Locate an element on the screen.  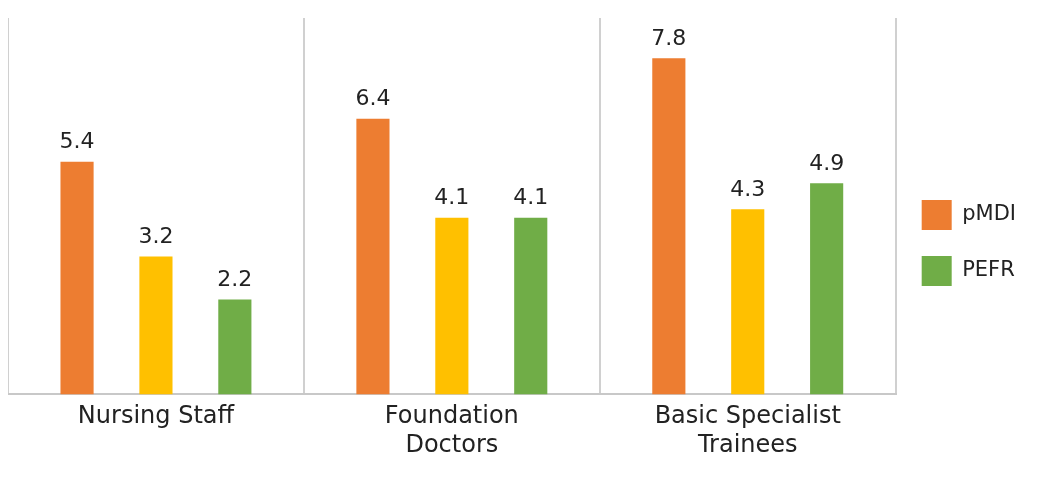
x-tick-label: Foundation Doctors is located at coordinates (451, 429).